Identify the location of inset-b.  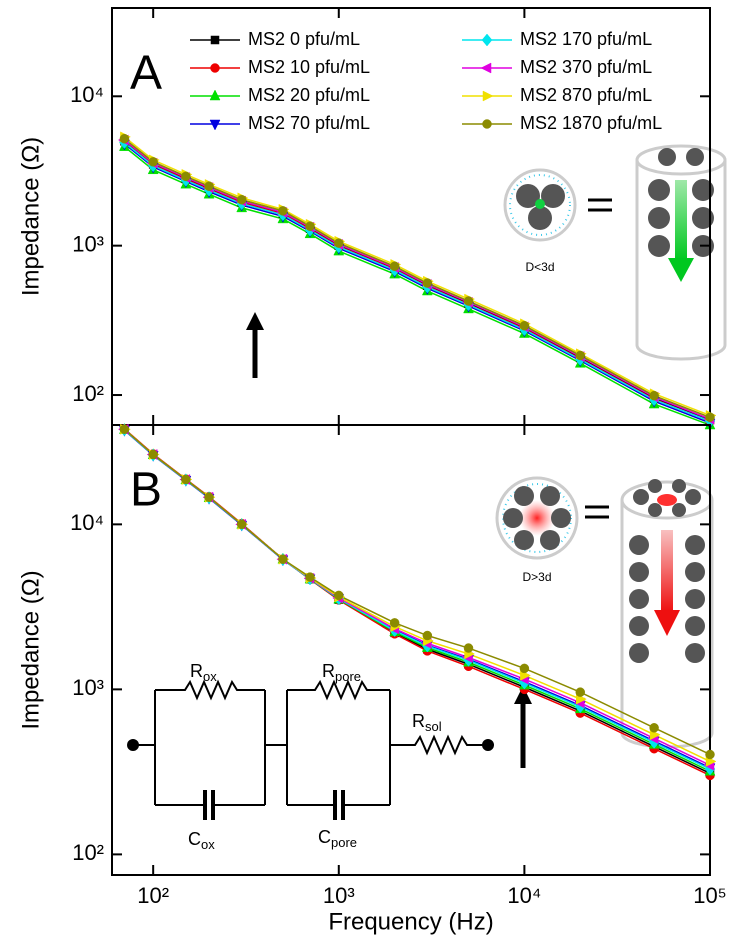
(604, 612).